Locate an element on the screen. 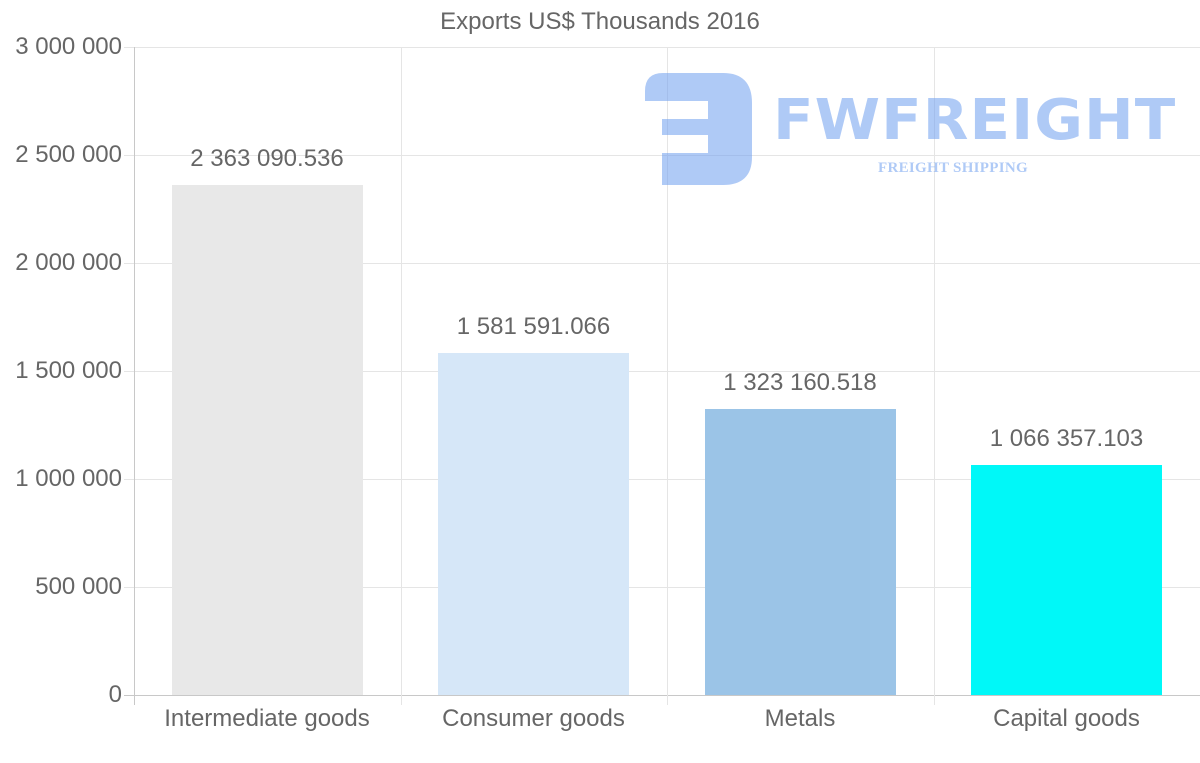 The height and width of the screenshot is (763, 1200). y-tick-label: 2 500 000 is located at coordinates (68, 154).